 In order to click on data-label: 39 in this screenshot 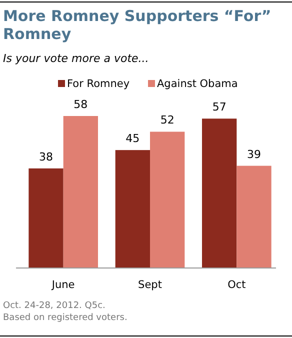, I will do `click(254, 154)`.